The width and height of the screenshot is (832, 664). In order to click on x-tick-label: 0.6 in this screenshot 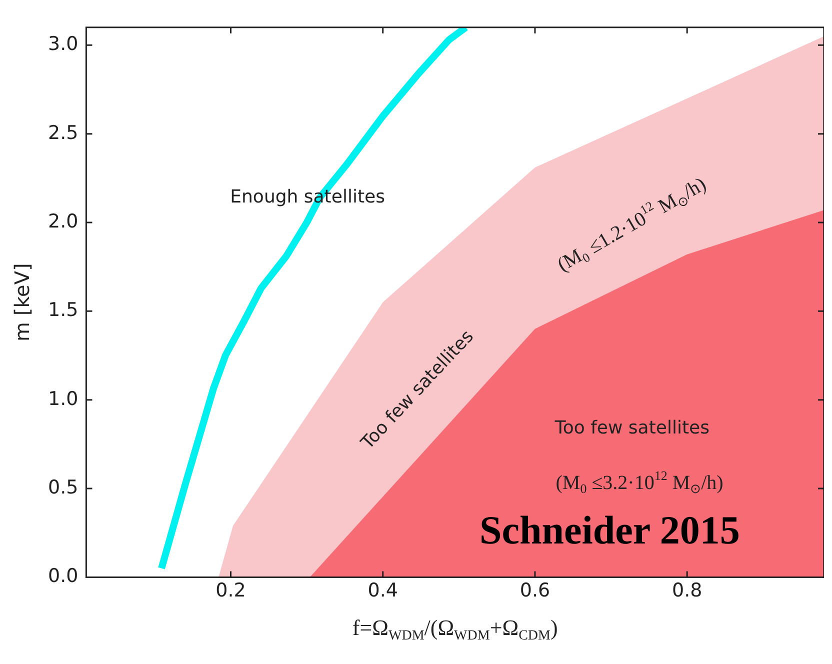, I will do `click(535, 591)`.